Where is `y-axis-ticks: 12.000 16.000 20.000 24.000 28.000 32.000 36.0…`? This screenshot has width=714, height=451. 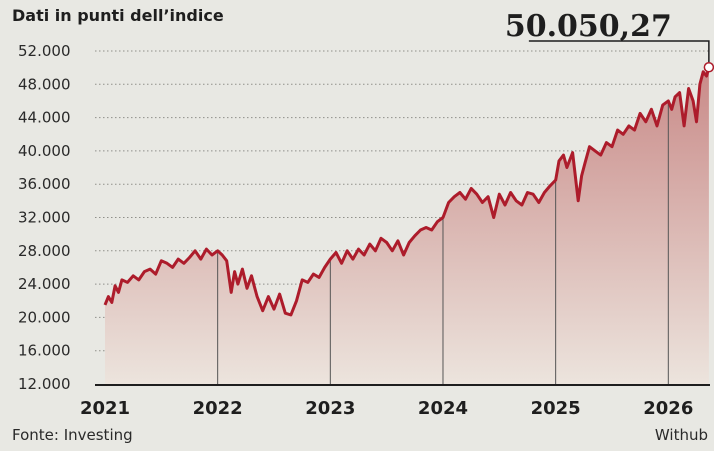
y-axis-ticks: 12.000 16.000 20.000 24.000 28.000 32.000 36.0… is located at coordinates (44, 217).